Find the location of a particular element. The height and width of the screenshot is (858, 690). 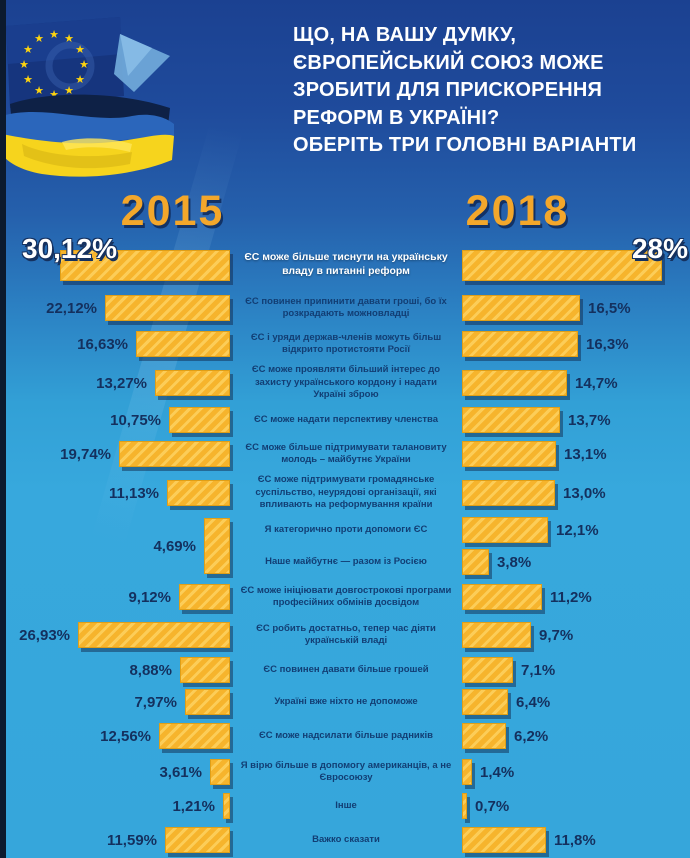

table-row: 7,97% Україні вже ніхто не допоможе 6,4% is located at coordinates (345, 702).